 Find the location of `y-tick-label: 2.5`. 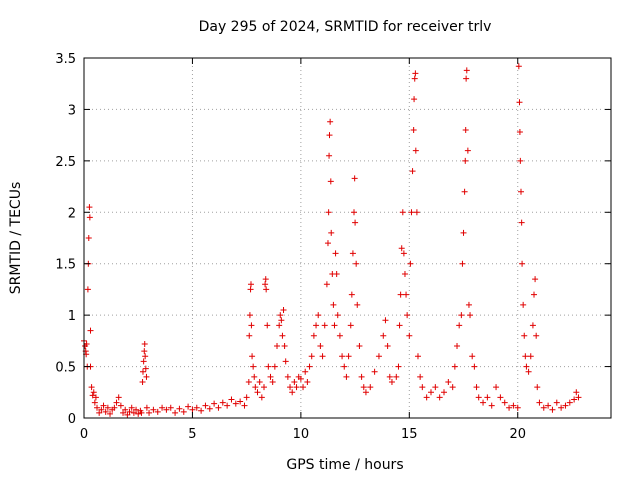

y-tick-label: 2.5 is located at coordinates (65, 162).